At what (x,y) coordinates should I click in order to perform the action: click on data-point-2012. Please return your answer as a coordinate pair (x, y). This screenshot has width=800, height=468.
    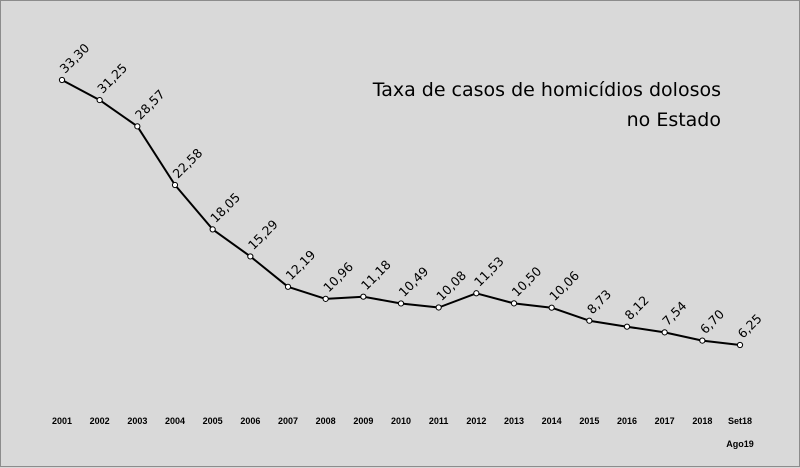
    Looking at the image, I should click on (476, 293).